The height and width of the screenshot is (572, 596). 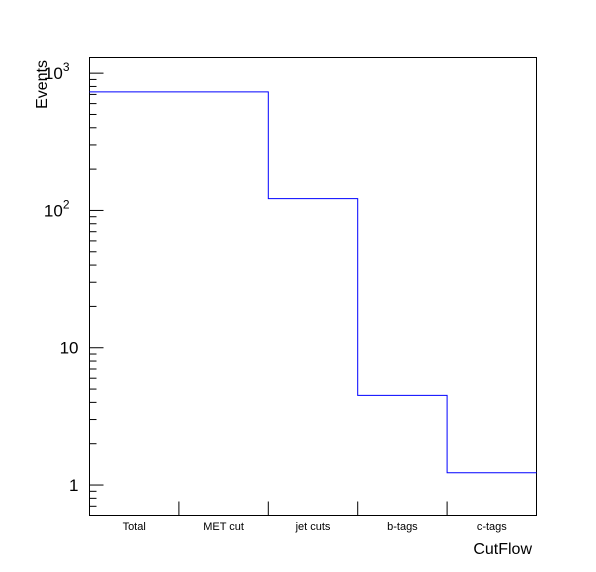 I want to click on y-tick-label: 10³, so click(x=57, y=71).